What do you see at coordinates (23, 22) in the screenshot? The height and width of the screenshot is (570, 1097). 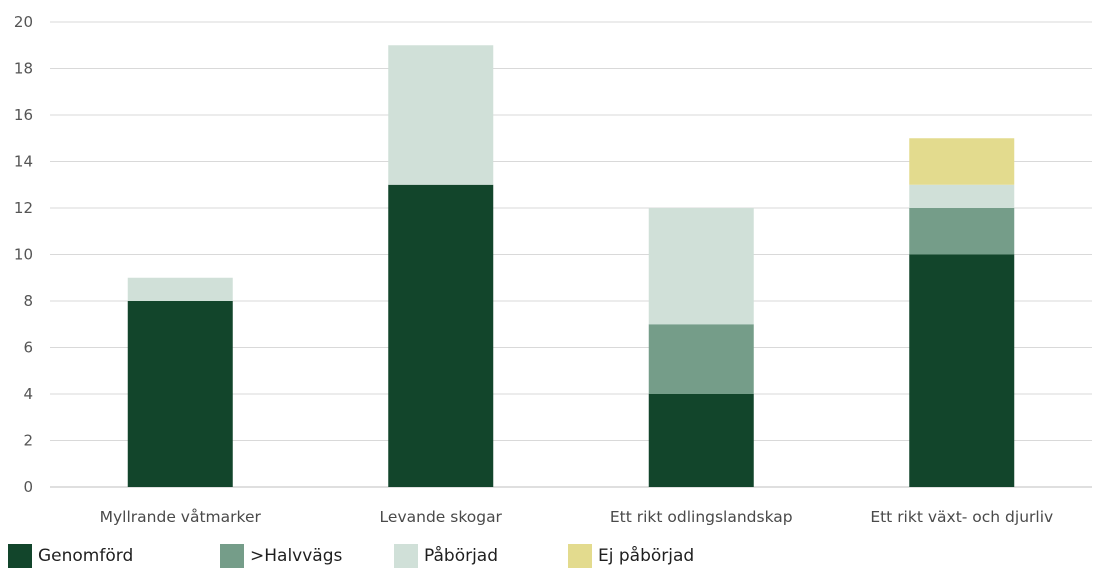 I see `y-tick-label-20: 20` at bounding box center [23, 22].